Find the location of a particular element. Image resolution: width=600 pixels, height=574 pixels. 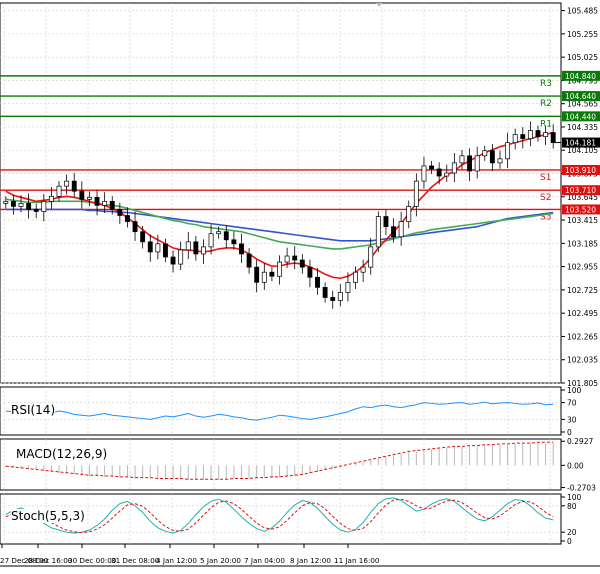

level-price-label: 104.840 is located at coordinates (580, 76).